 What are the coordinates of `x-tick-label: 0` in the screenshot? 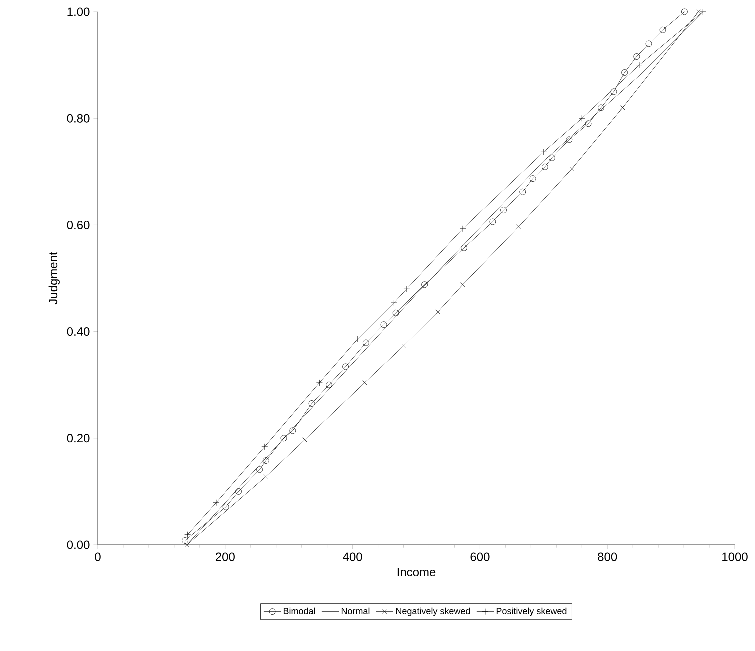 It's located at (98, 557).